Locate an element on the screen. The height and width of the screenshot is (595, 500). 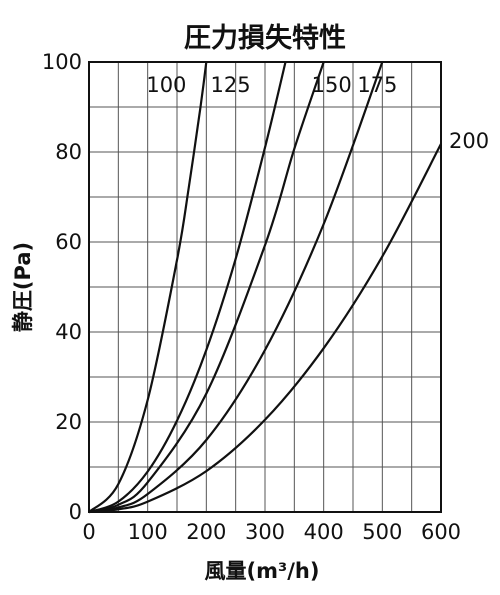
series-label-200: 200 is located at coordinates (469, 141).